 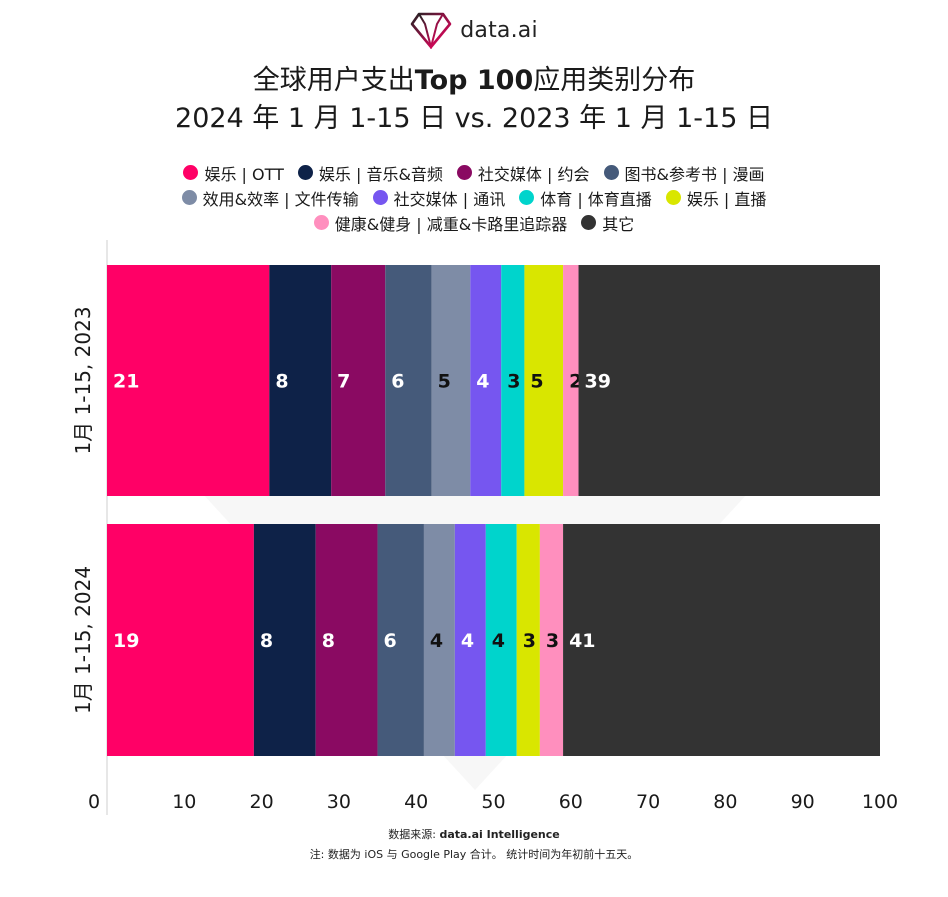 What do you see at coordinates (94, 802) in the screenshot?
I see `x-tick-label: 0` at bounding box center [94, 802].